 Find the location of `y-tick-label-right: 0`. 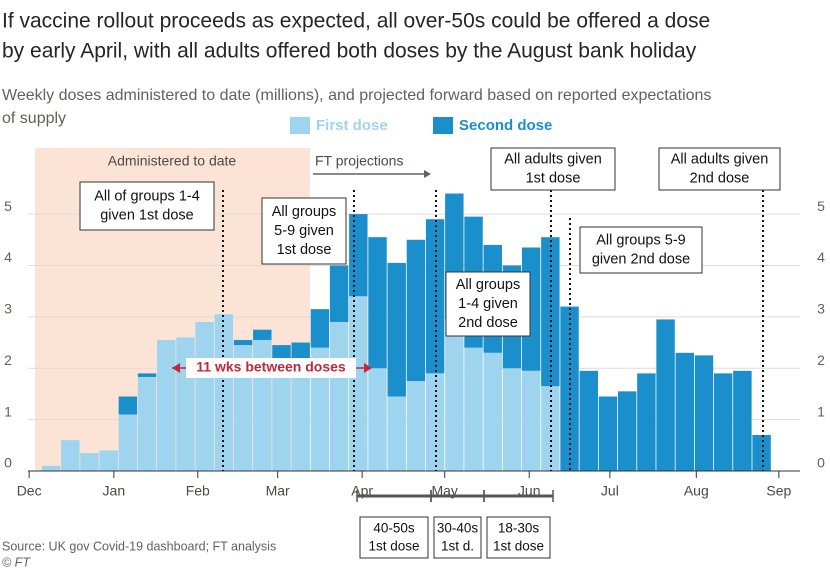

y-tick-label-right: 0 is located at coordinates (821, 463).